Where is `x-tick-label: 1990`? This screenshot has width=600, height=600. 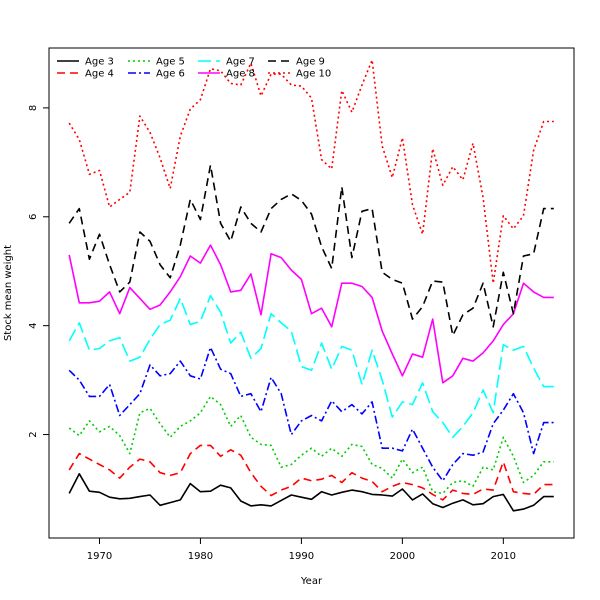
x-tick-label: 1990 is located at coordinates (301, 556).